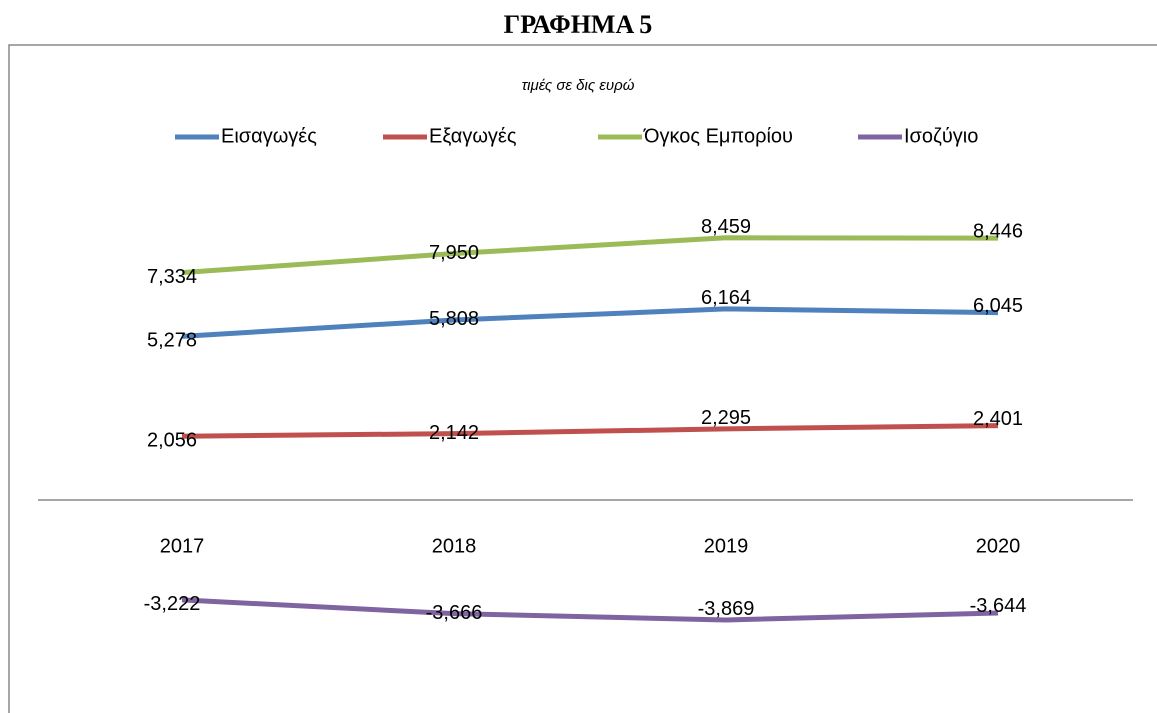  Describe the element at coordinates (578, 85) in the screenshot. I see `chart-subtitle: τιμές σε δις ευρώ` at that location.